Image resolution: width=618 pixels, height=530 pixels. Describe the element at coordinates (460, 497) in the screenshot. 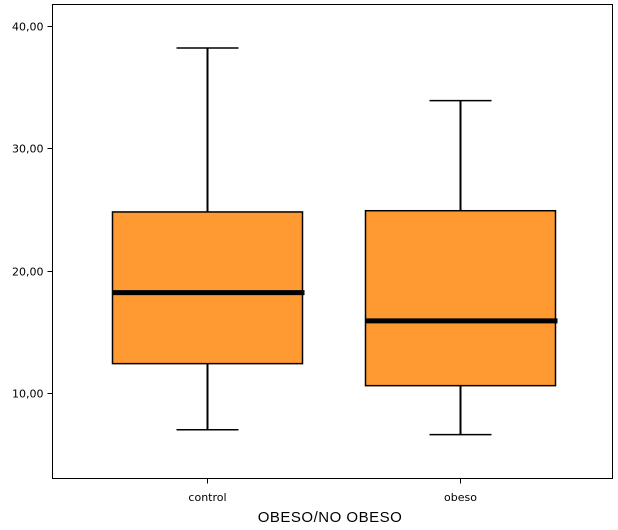

I see `x-tick-label: obeso` at that location.